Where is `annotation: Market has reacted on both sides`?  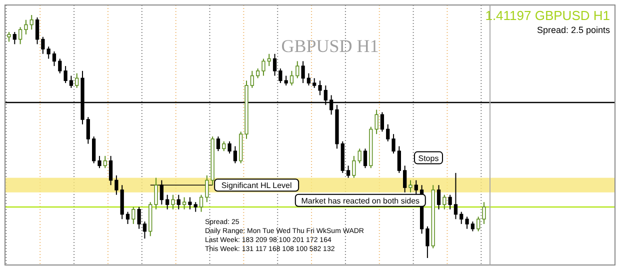
annotation: Market has reacted on both sides is located at coordinates (360, 201).